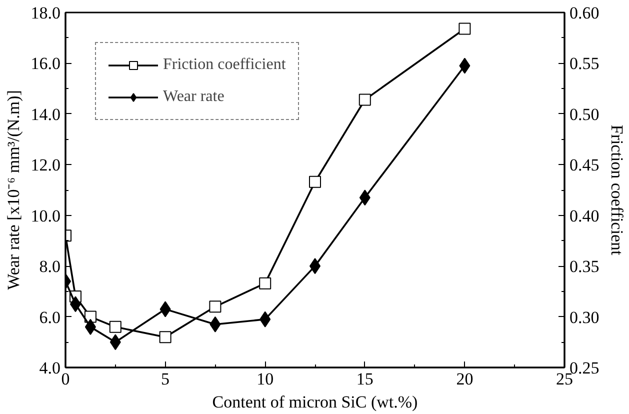 The width and height of the screenshot is (629, 414). I want to click on y2-tick-label: 0.55, so click(585, 64).